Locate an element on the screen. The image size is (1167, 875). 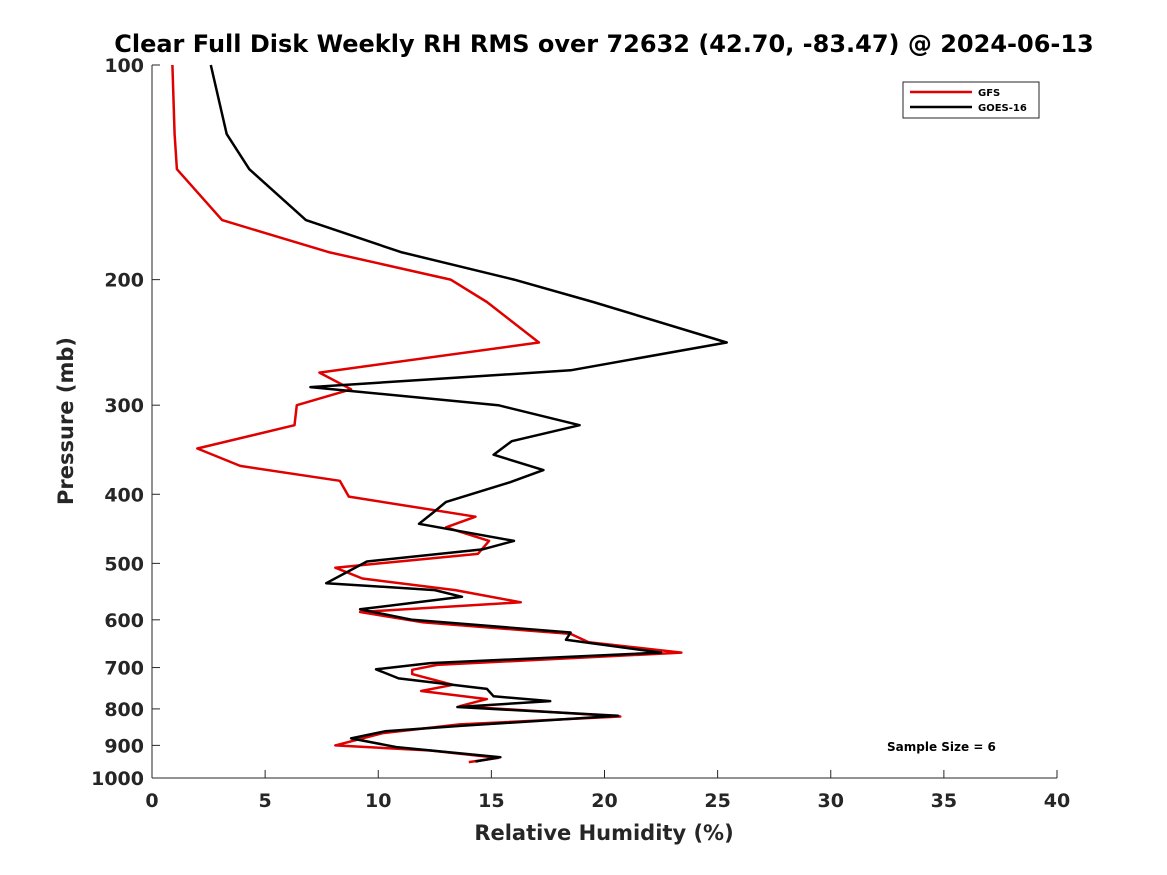
x-tick-label: 10 is located at coordinates (378, 801).